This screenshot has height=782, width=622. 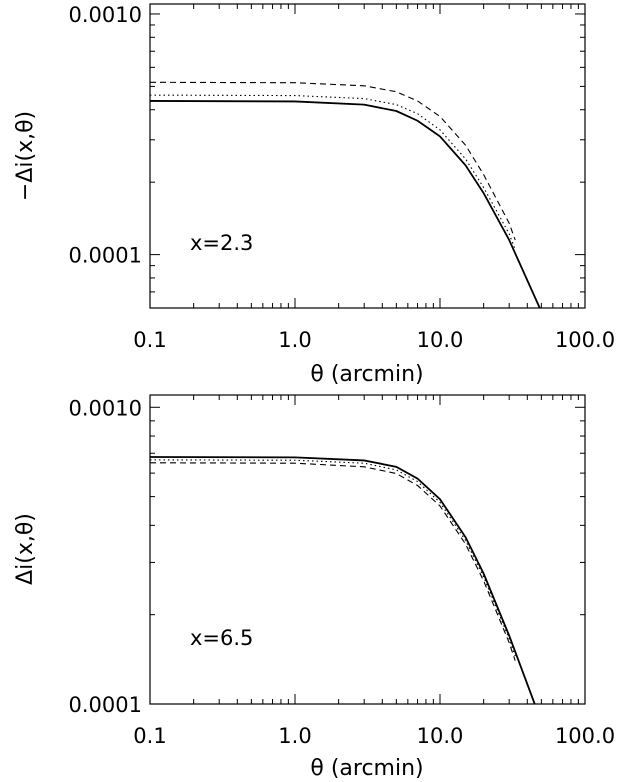 I want to click on bottom-x-tick-label: 0.1, so click(x=149, y=736).